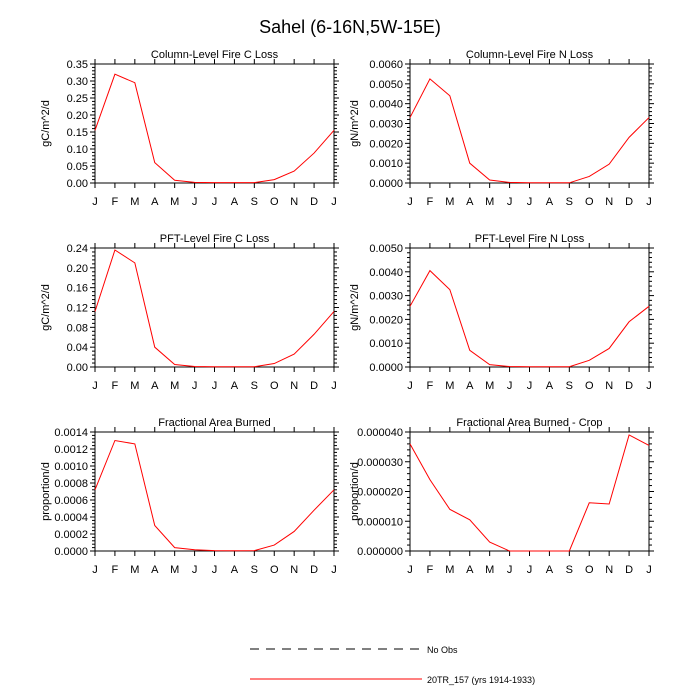  I want to click on y-tick-label: 0.16, so click(77, 289).